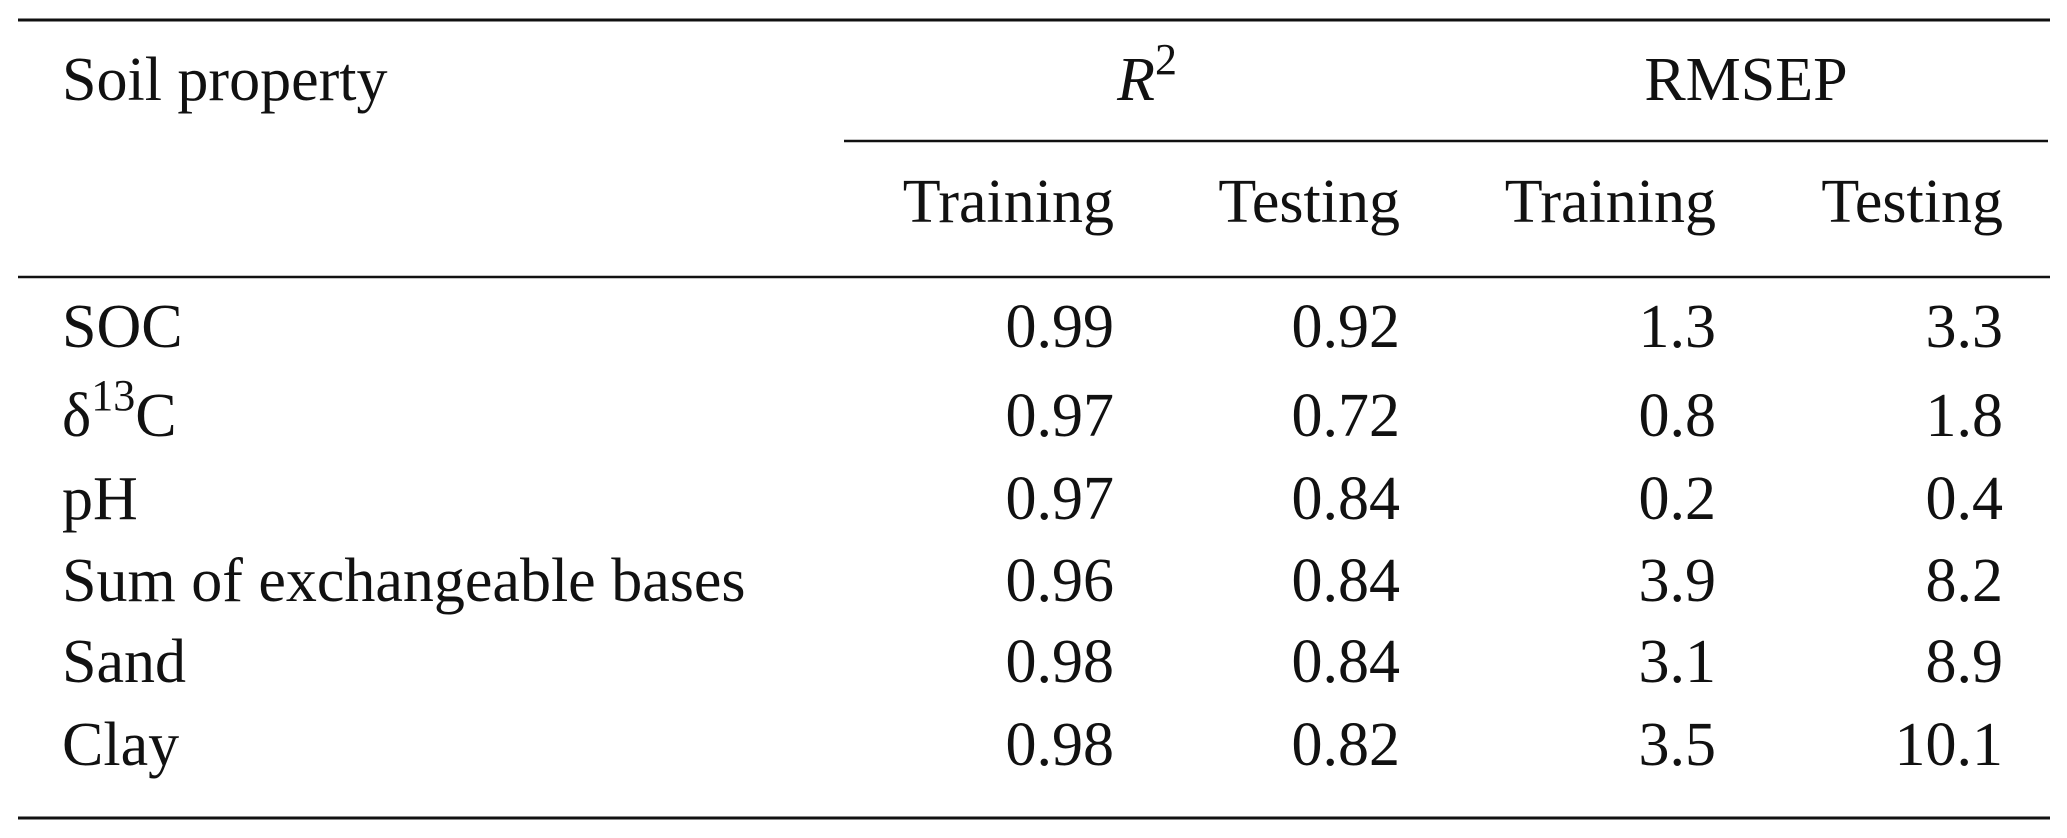 The width and height of the screenshot is (2067, 838). What do you see at coordinates (155, 416) in the screenshot?
I see `row-label-after: C` at bounding box center [155, 416].